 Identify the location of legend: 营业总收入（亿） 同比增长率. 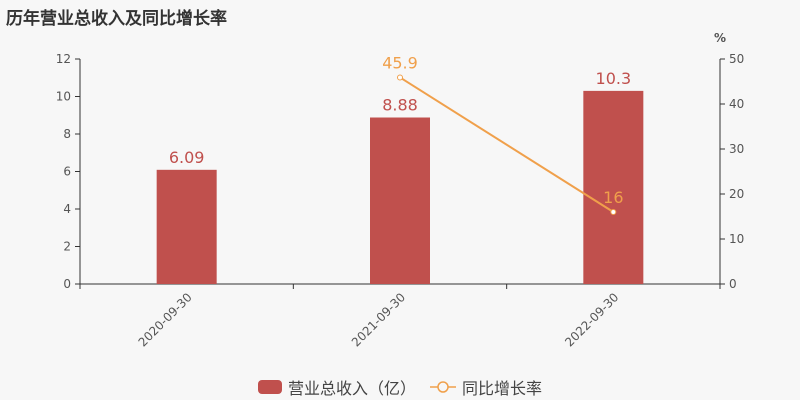
(400, 387).